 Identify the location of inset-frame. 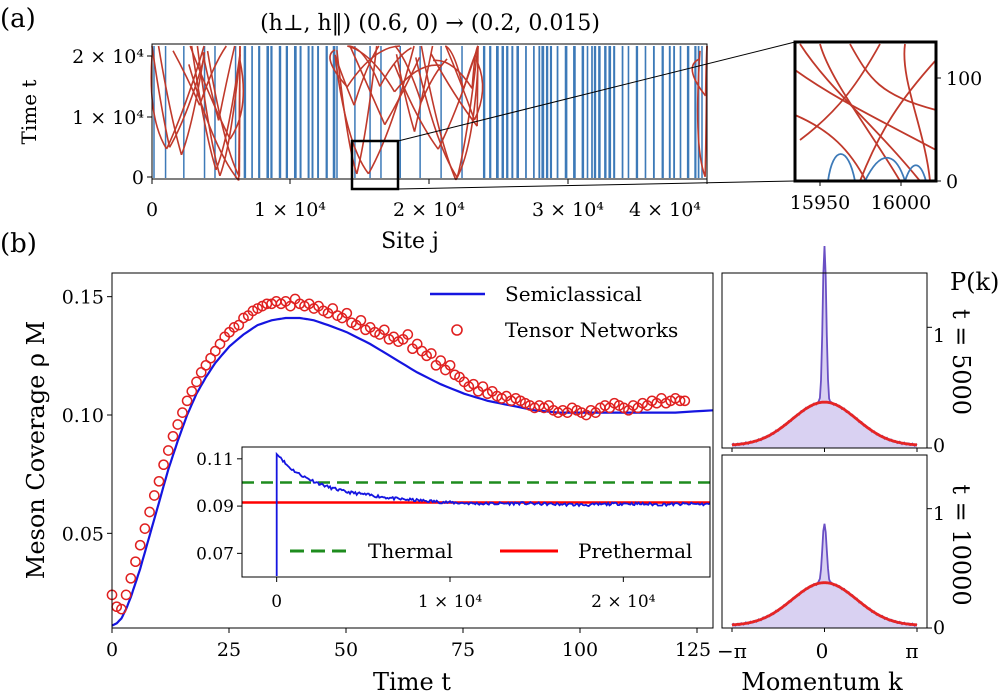
(476, 512).